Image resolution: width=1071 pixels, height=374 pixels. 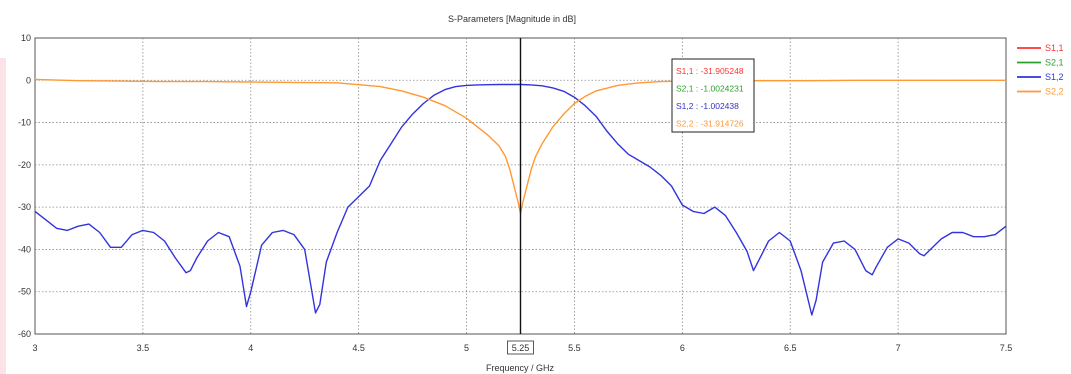 What do you see at coordinates (1006, 348) in the screenshot?
I see `x-tick-label: 7.5` at bounding box center [1006, 348].